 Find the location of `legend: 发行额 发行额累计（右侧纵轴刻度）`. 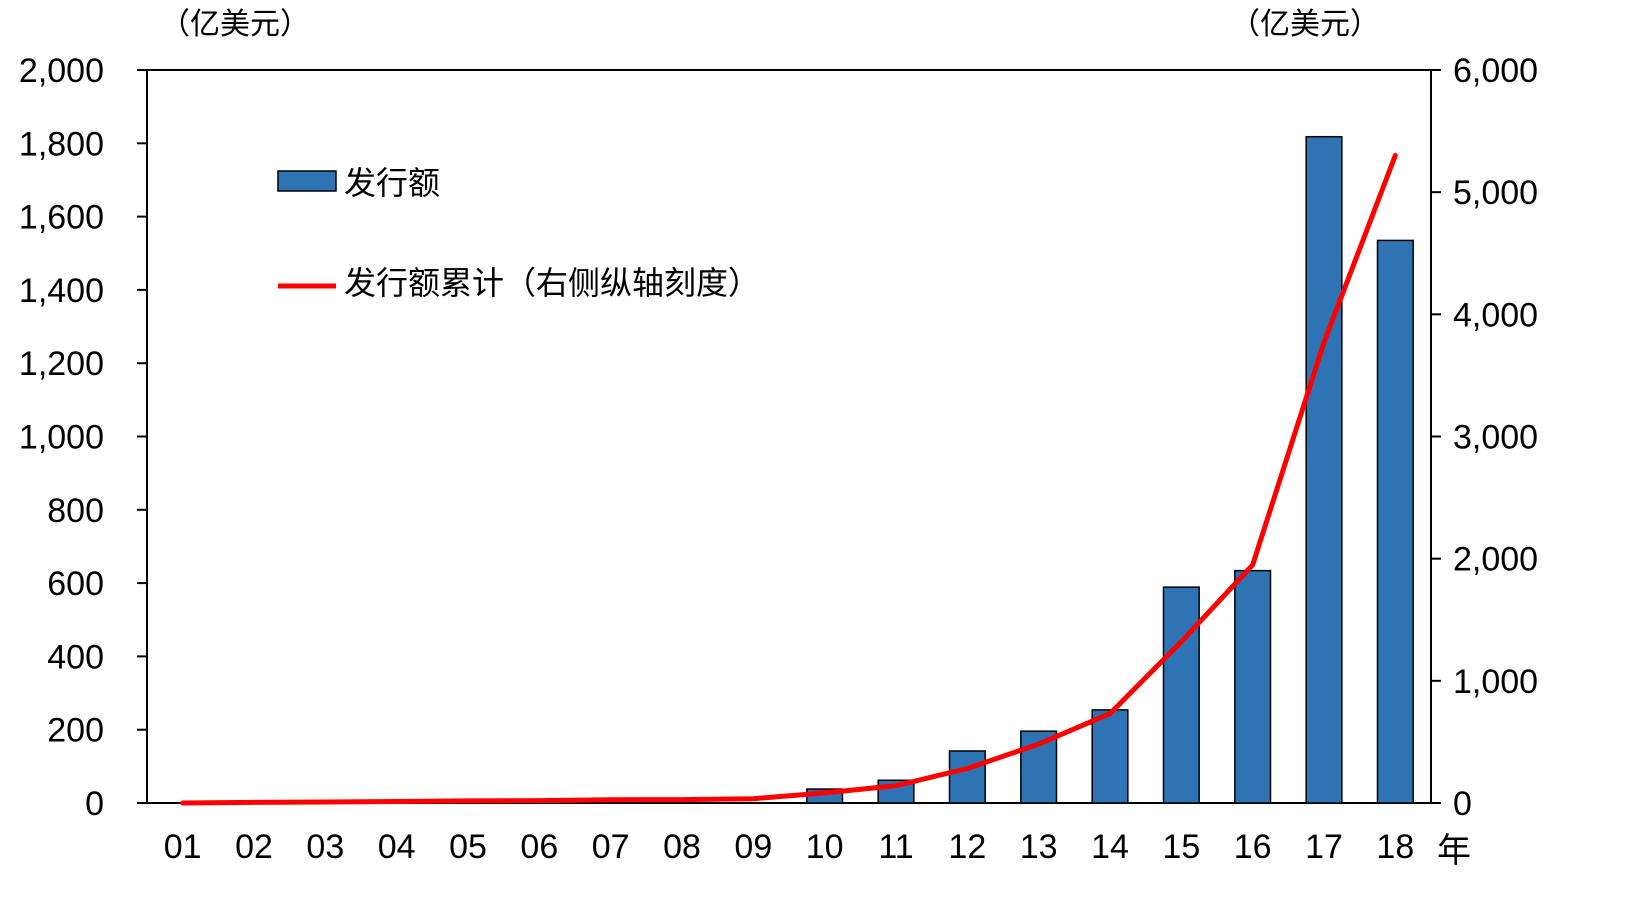

legend: 发行额 发行额累计（右侧纵轴刻度） is located at coordinates (518, 233).